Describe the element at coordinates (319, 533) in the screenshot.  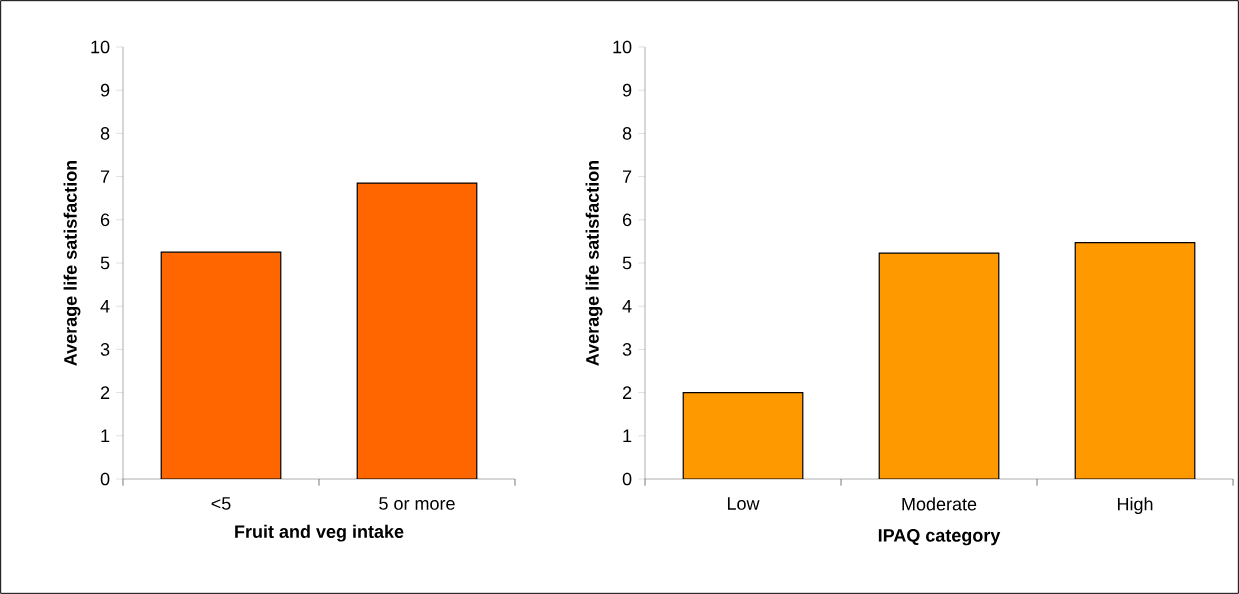
I see `x-axis-title: Fruit and veg intake` at that location.